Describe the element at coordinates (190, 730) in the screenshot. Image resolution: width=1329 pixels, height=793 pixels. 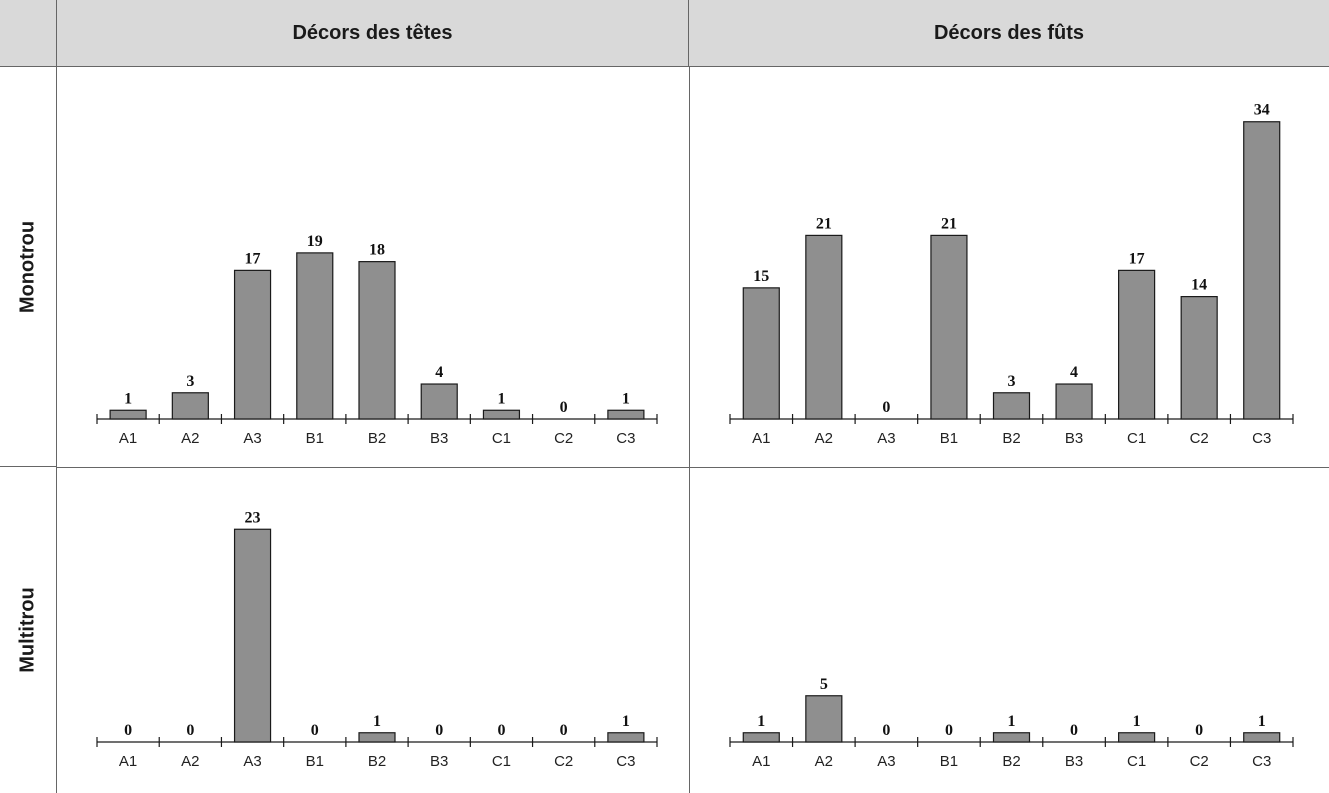
I see `value-label-a2: 0` at that location.